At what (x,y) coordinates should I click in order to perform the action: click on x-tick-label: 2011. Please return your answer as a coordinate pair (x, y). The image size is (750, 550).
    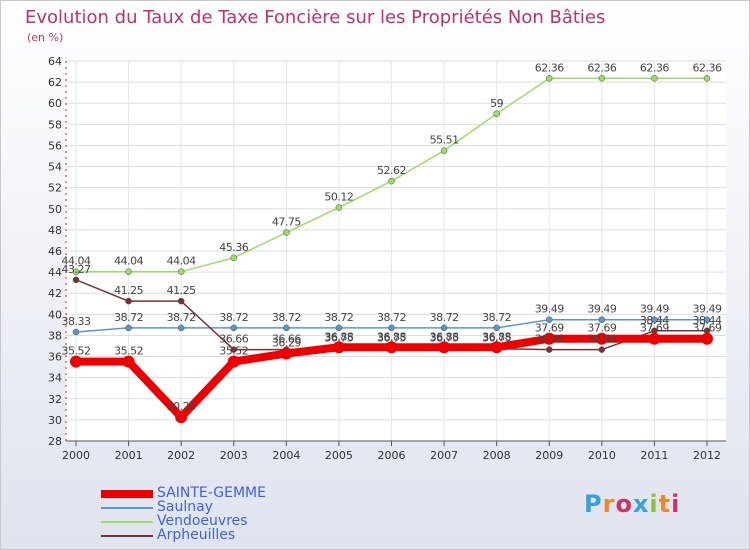
    Looking at the image, I should click on (654, 455).